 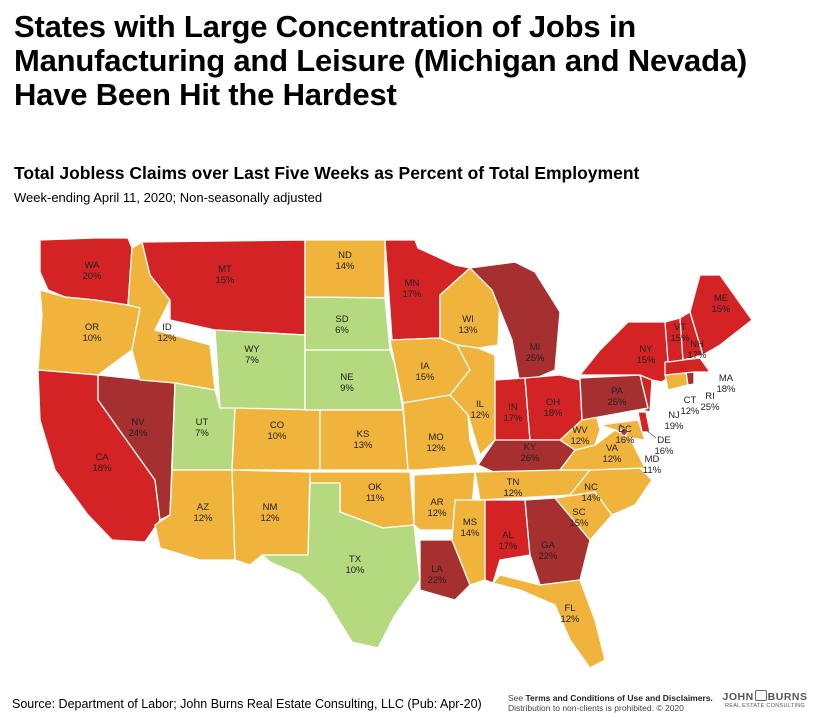 What do you see at coordinates (625, 435) in the screenshot?
I see `label-dc: DC 16%` at bounding box center [625, 435].